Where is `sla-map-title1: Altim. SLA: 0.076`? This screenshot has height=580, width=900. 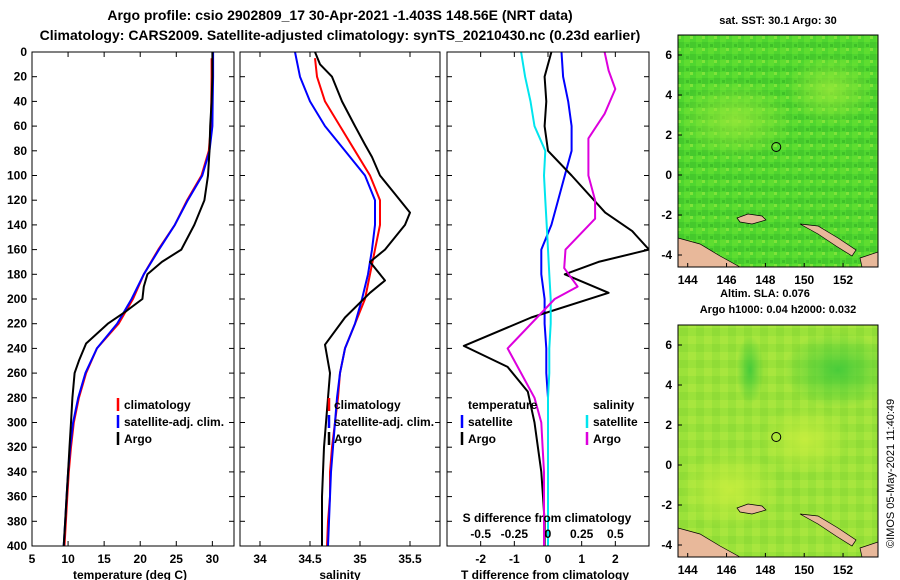 sla-map-title1: Altim. SLA: 0.076 is located at coordinates (765, 294).